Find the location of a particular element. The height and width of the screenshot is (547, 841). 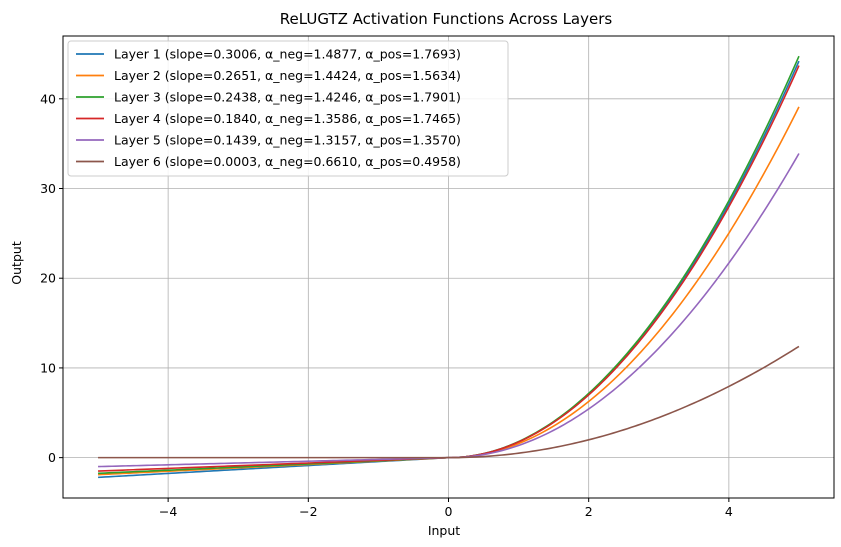

y-axis-label: Output is located at coordinates (16, 263).